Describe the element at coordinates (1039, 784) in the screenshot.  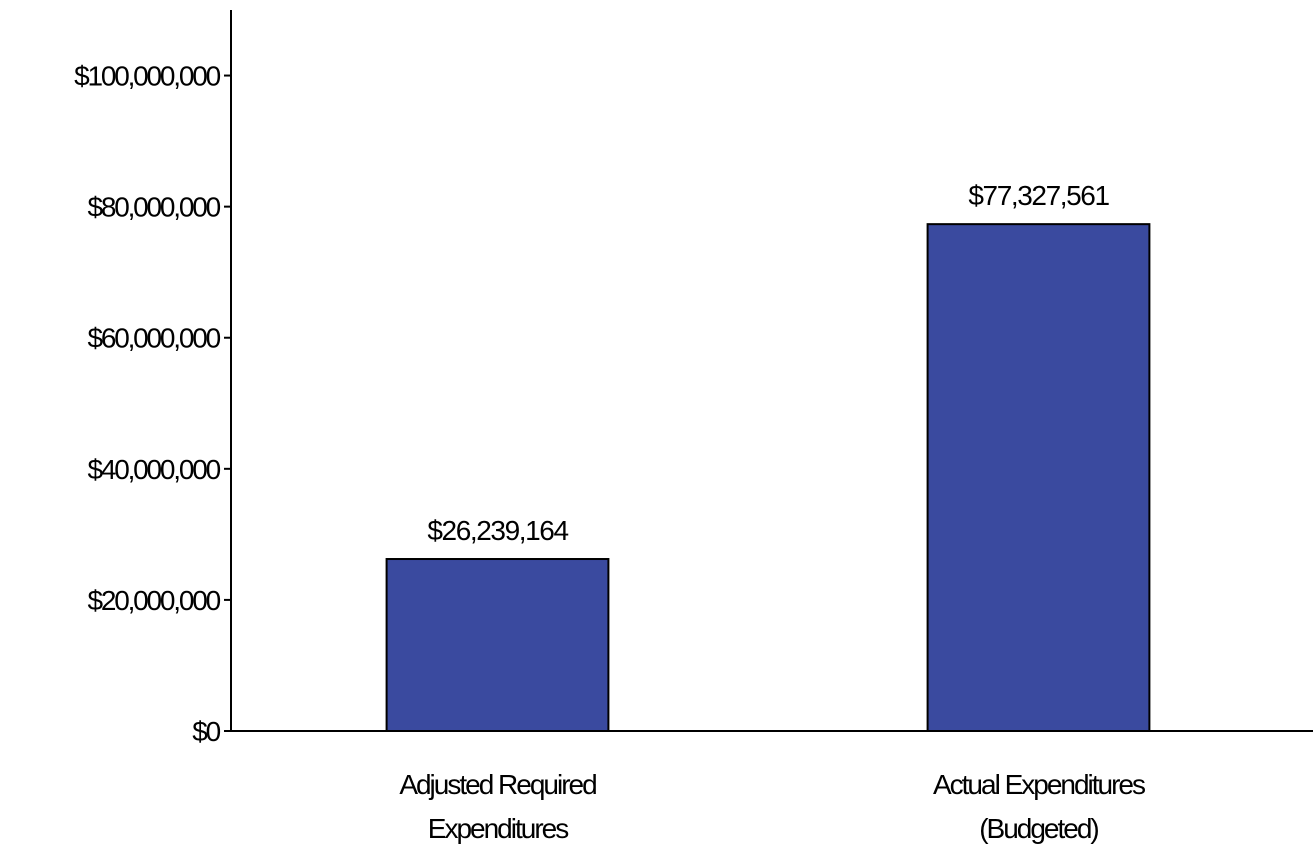
I see `category-label: Actual Expenditures` at that location.